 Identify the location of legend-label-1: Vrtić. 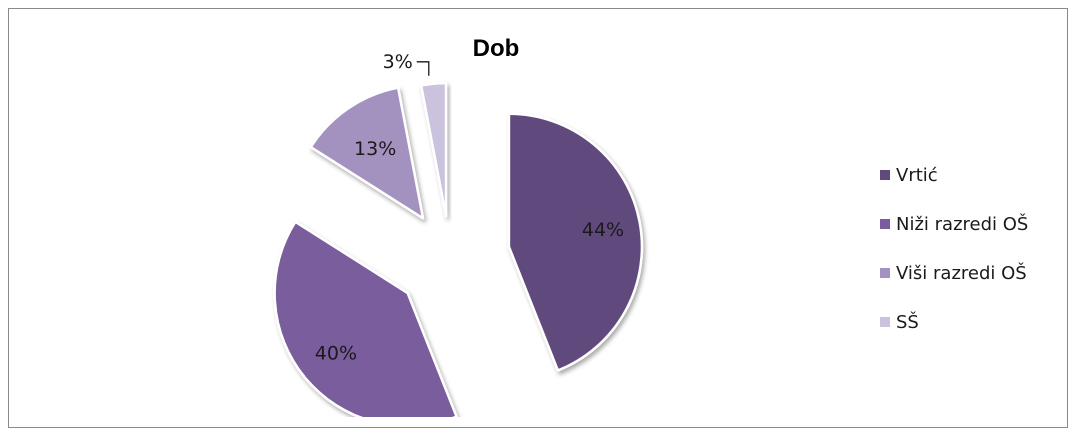
(917, 175).